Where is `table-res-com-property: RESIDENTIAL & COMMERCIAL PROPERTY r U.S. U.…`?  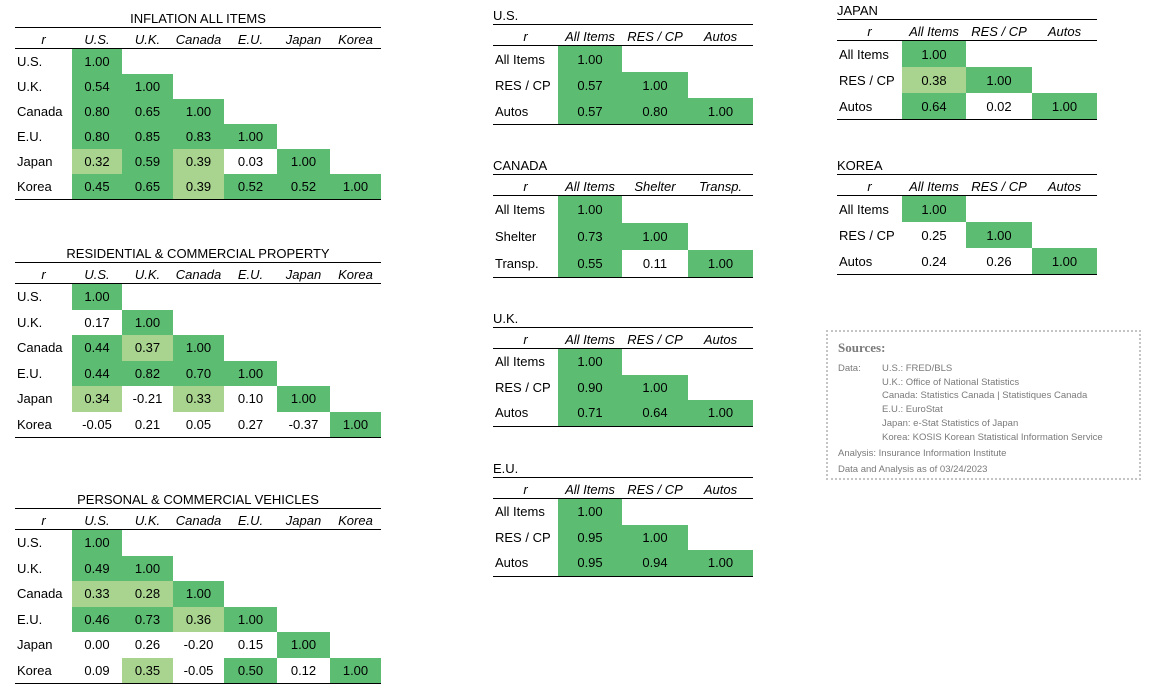 table-res-com-property: RESIDENTIAL & COMMERCIAL PROPERTY r U.S. U.… is located at coordinates (198, 341).